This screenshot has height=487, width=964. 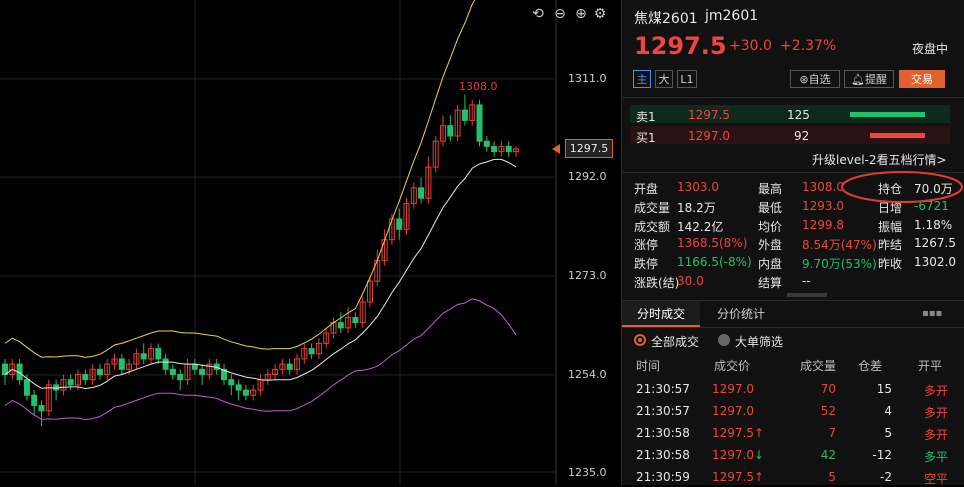 What do you see at coordinates (798, 115) in the screenshot?
I see `sell1-volume: 125` at bounding box center [798, 115].